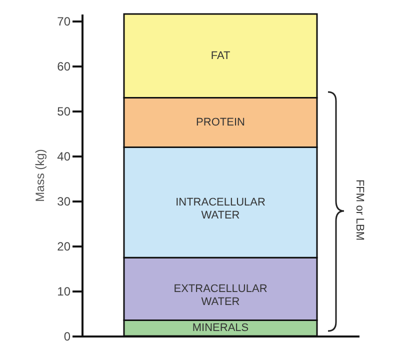 The image size is (398, 350). I want to click on y-tick-label: 0, so click(67, 337).